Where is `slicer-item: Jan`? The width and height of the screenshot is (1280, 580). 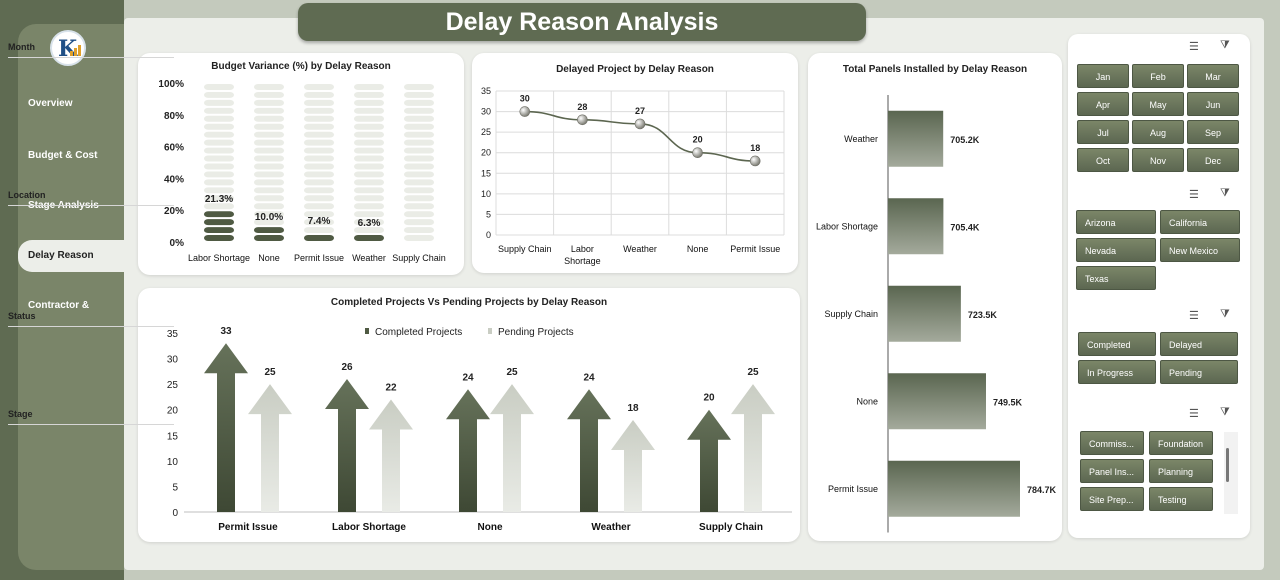
slicer-item: Jan is located at coordinates (1103, 76).